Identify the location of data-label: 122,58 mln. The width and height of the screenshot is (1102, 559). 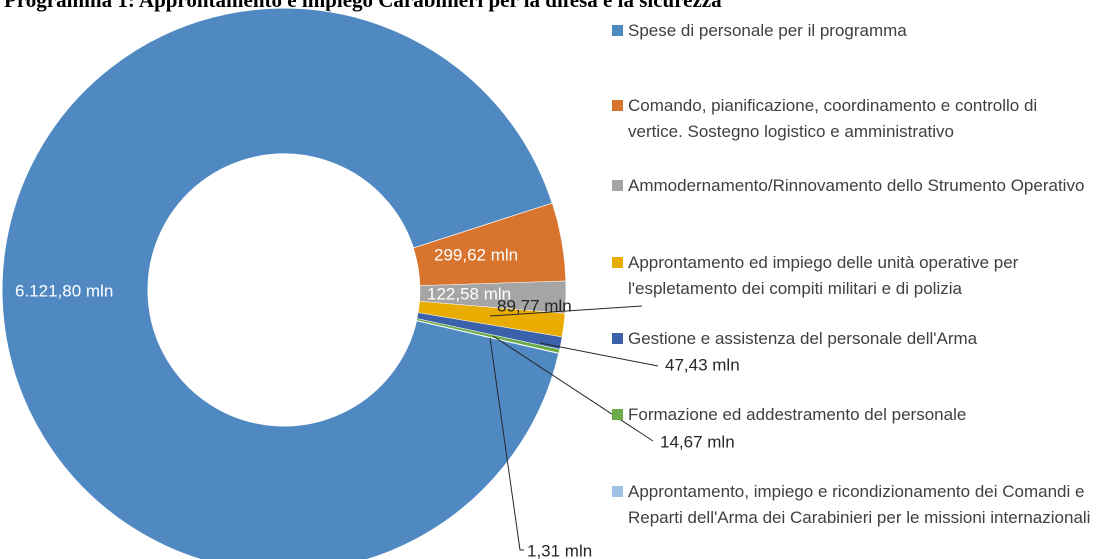
(469, 293).